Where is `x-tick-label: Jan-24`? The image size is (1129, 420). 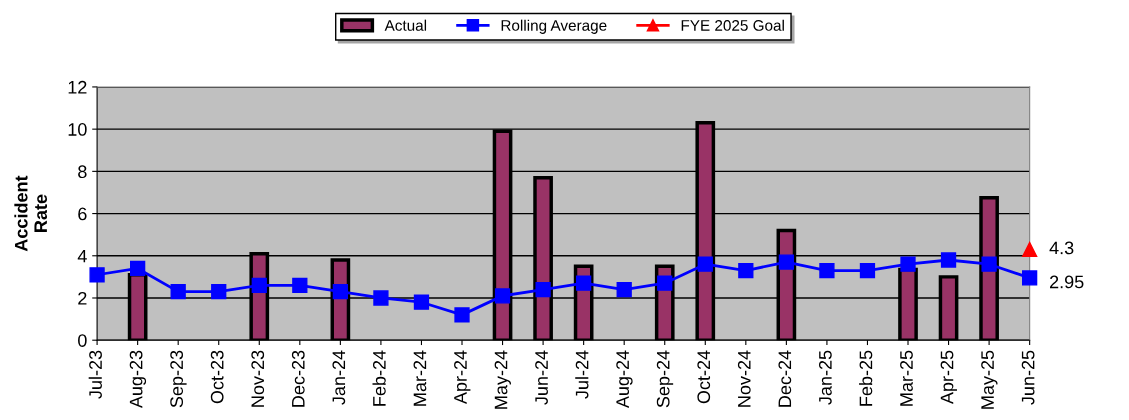 x-tick-label: Jan-24 is located at coordinates (339, 377).